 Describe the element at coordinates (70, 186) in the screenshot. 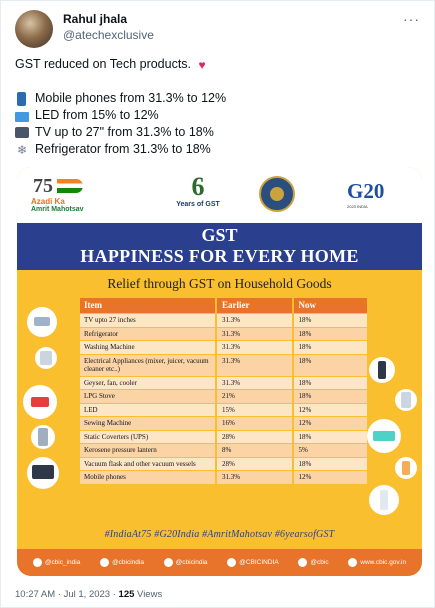

I see `flag-icon` at that location.